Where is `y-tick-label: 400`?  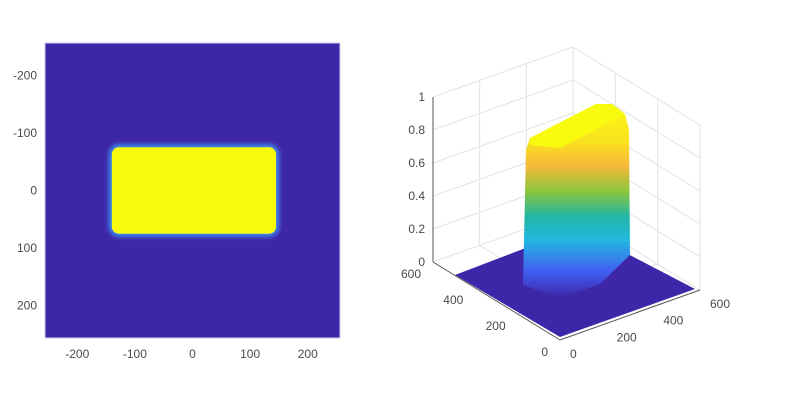
y-tick-label: 400 is located at coordinates (453, 300).